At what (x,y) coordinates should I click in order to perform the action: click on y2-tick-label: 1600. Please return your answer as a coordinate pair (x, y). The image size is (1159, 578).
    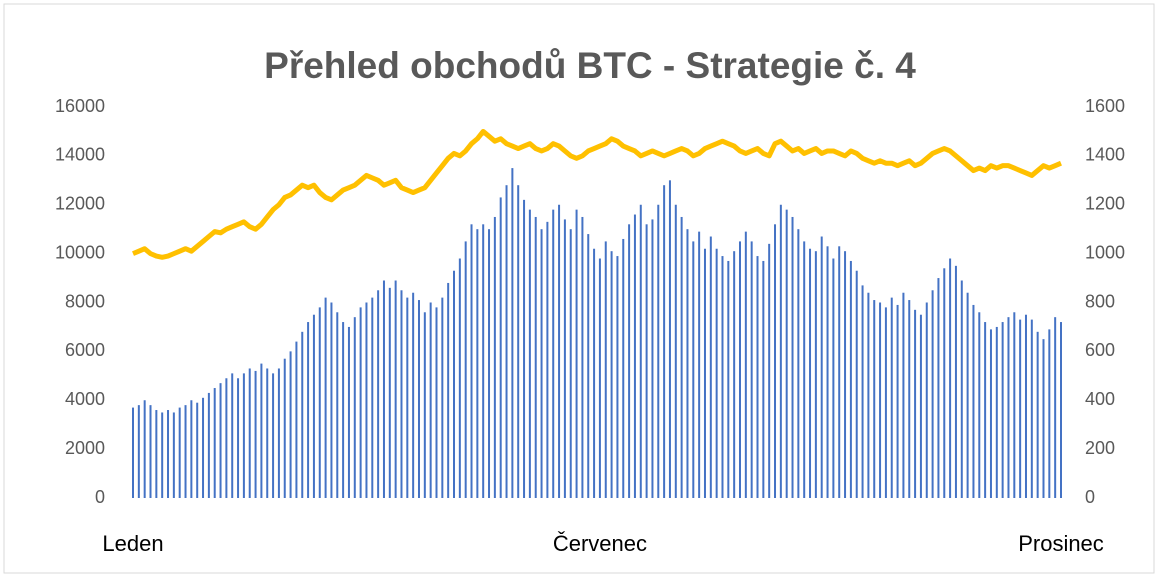
    Looking at the image, I should click on (1105, 106).